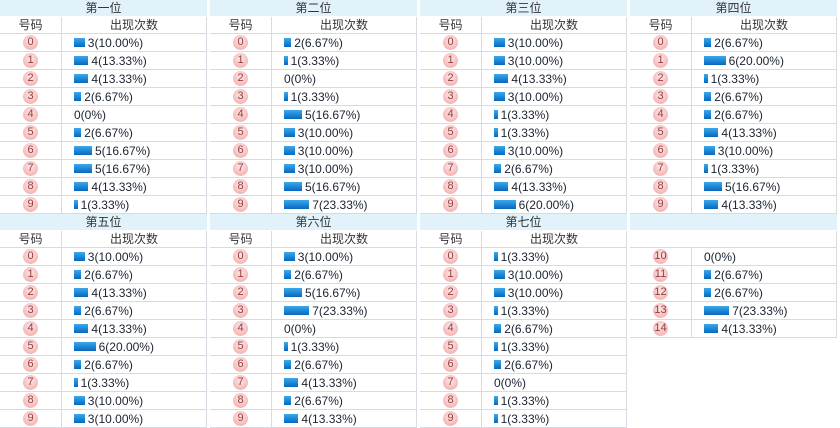 This screenshot has height=428, width=840. Describe the element at coordinates (30, 204) in the screenshot. I see `number-badge: 9` at that location.